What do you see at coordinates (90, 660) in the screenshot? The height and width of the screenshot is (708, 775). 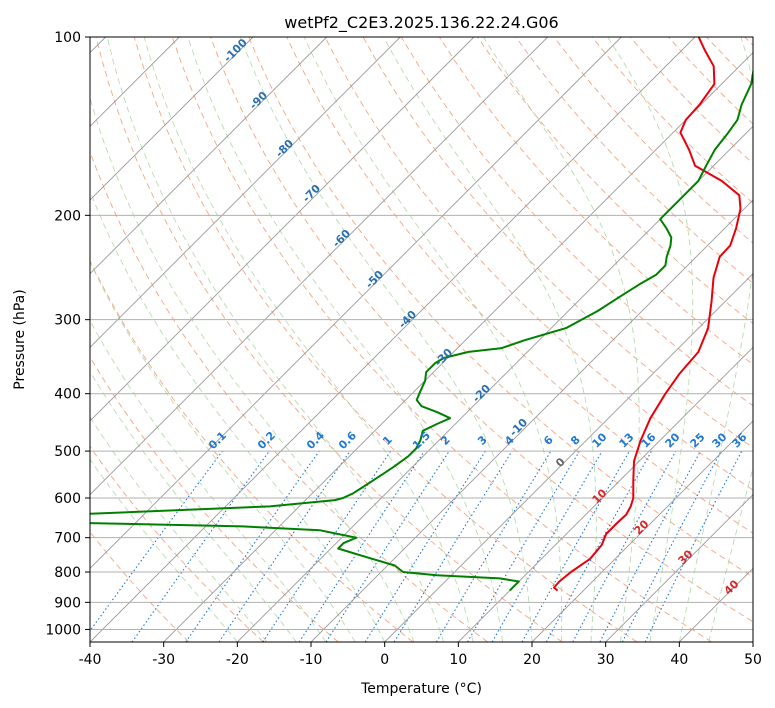 I see `x-tick-label: -40` at bounding box center [90, 660].